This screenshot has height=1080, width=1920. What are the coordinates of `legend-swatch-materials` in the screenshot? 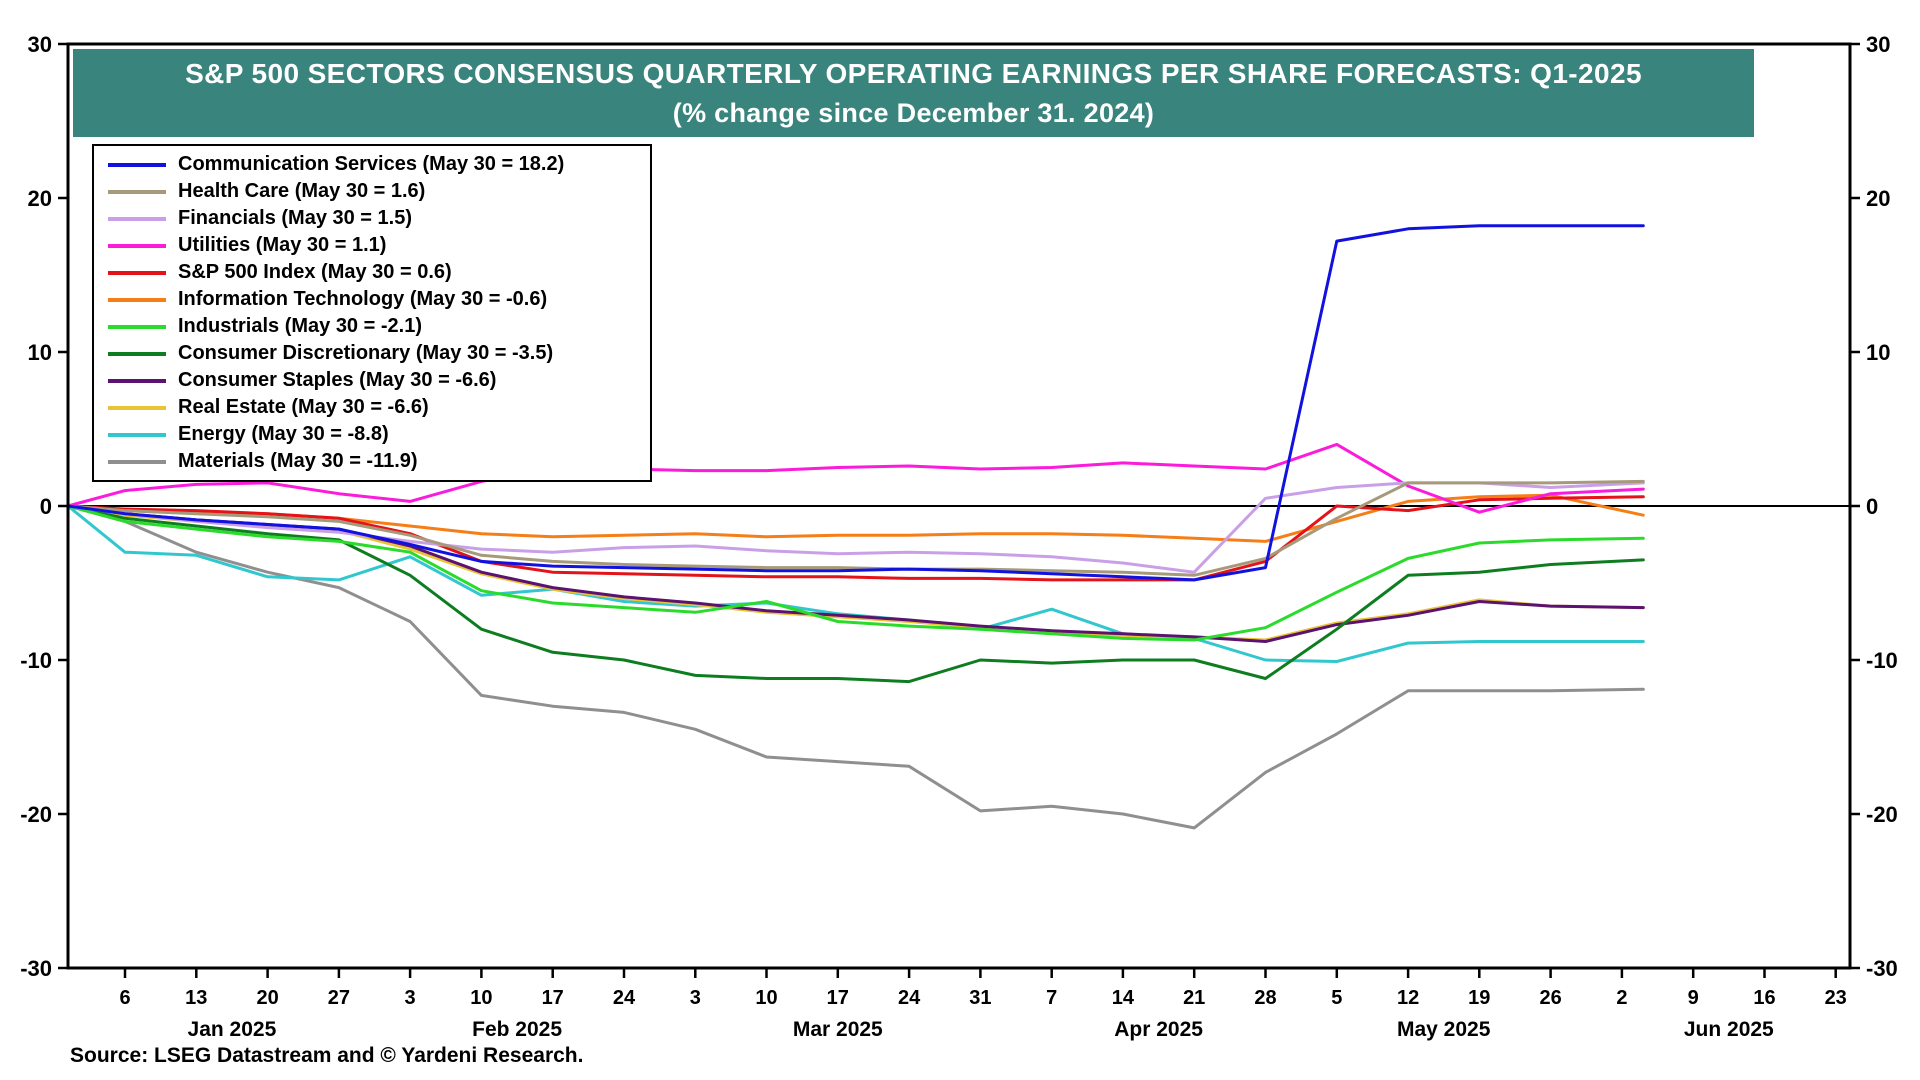 It's located at (137, 461).